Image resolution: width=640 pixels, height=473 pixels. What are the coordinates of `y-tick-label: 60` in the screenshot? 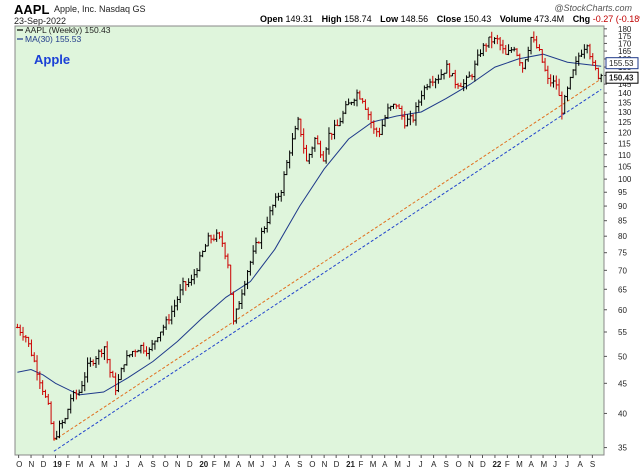 It's located at (622, 310).